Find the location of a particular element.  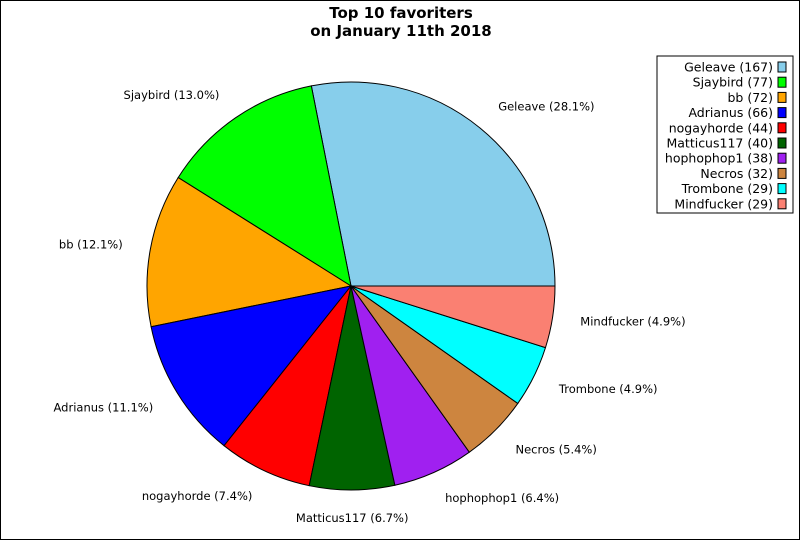

chart-title-line-1: Top 10 favoriters is located at coordinates (401, 13).